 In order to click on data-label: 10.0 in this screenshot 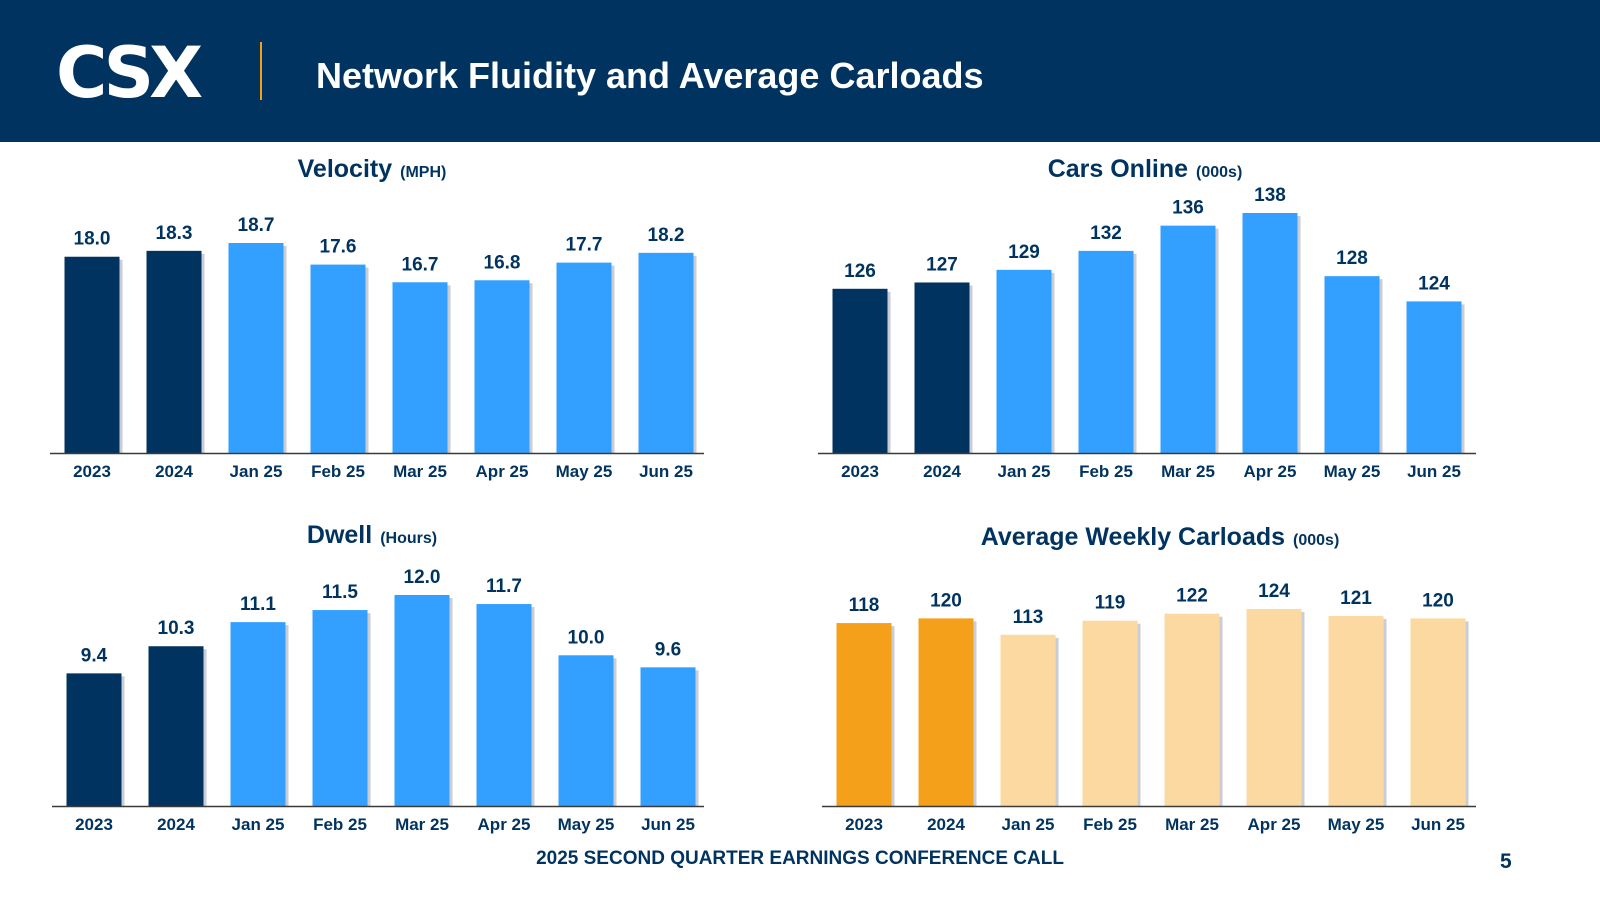, I will do `click(586, 637)`.